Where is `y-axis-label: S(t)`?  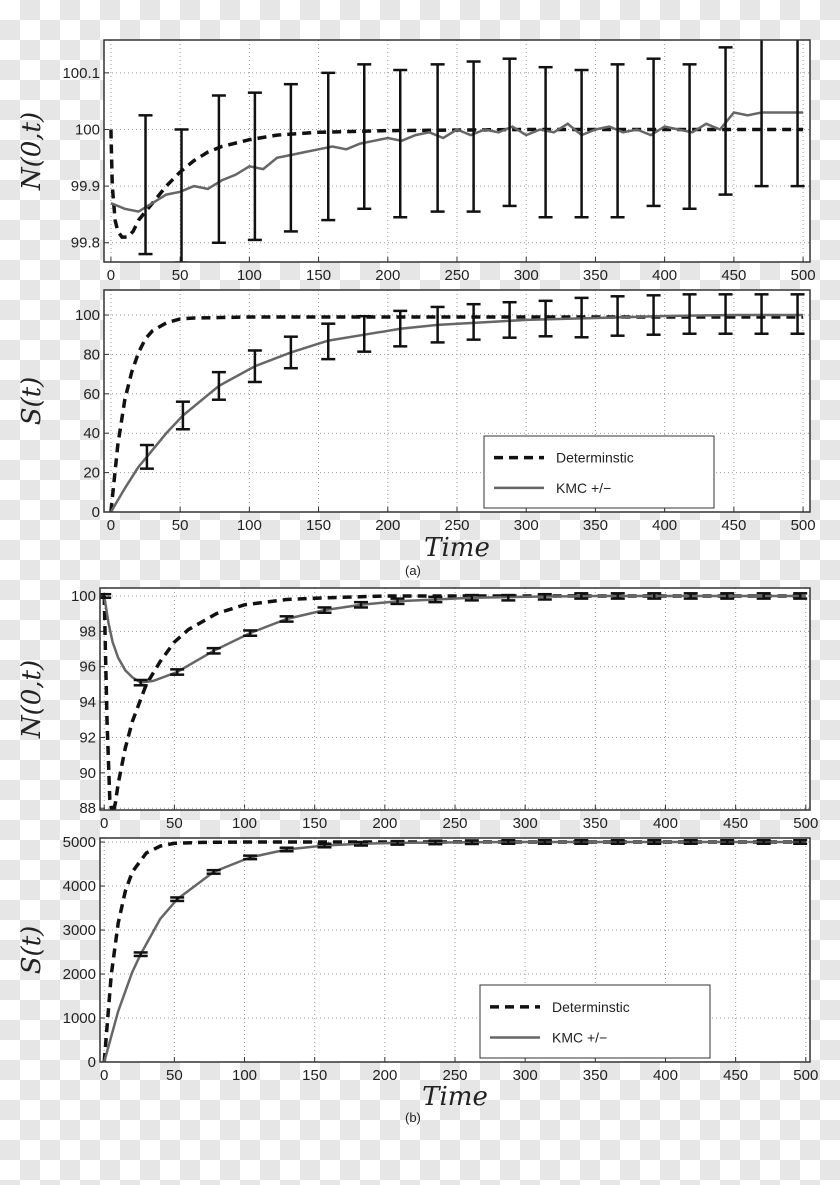 y-axis-label: S(t) is located at coordinates (32, 401).